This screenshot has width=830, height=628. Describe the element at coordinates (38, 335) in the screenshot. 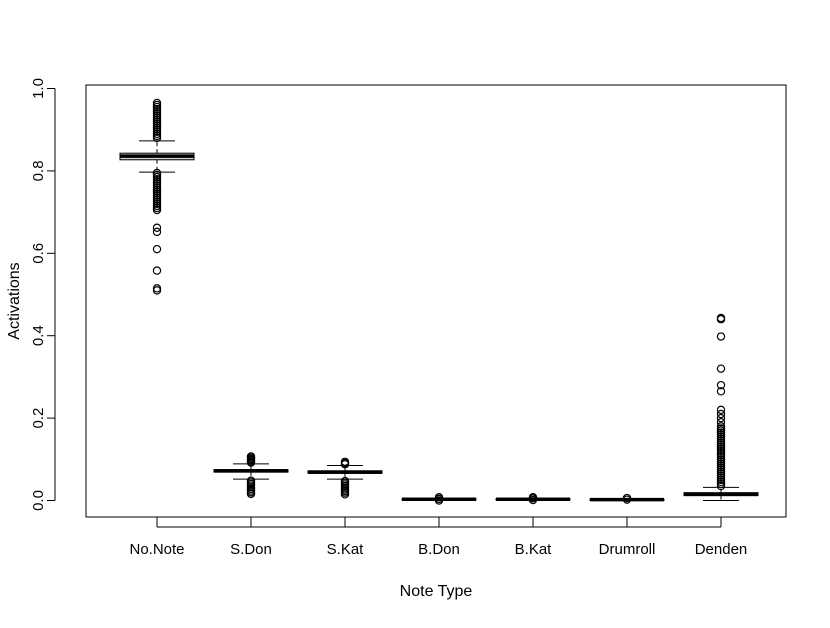

I see `y-tick-label: 0.4` at that location.